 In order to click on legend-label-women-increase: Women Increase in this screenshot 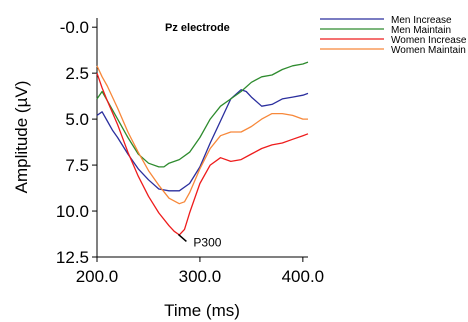, I will do `click(429, 40)`.